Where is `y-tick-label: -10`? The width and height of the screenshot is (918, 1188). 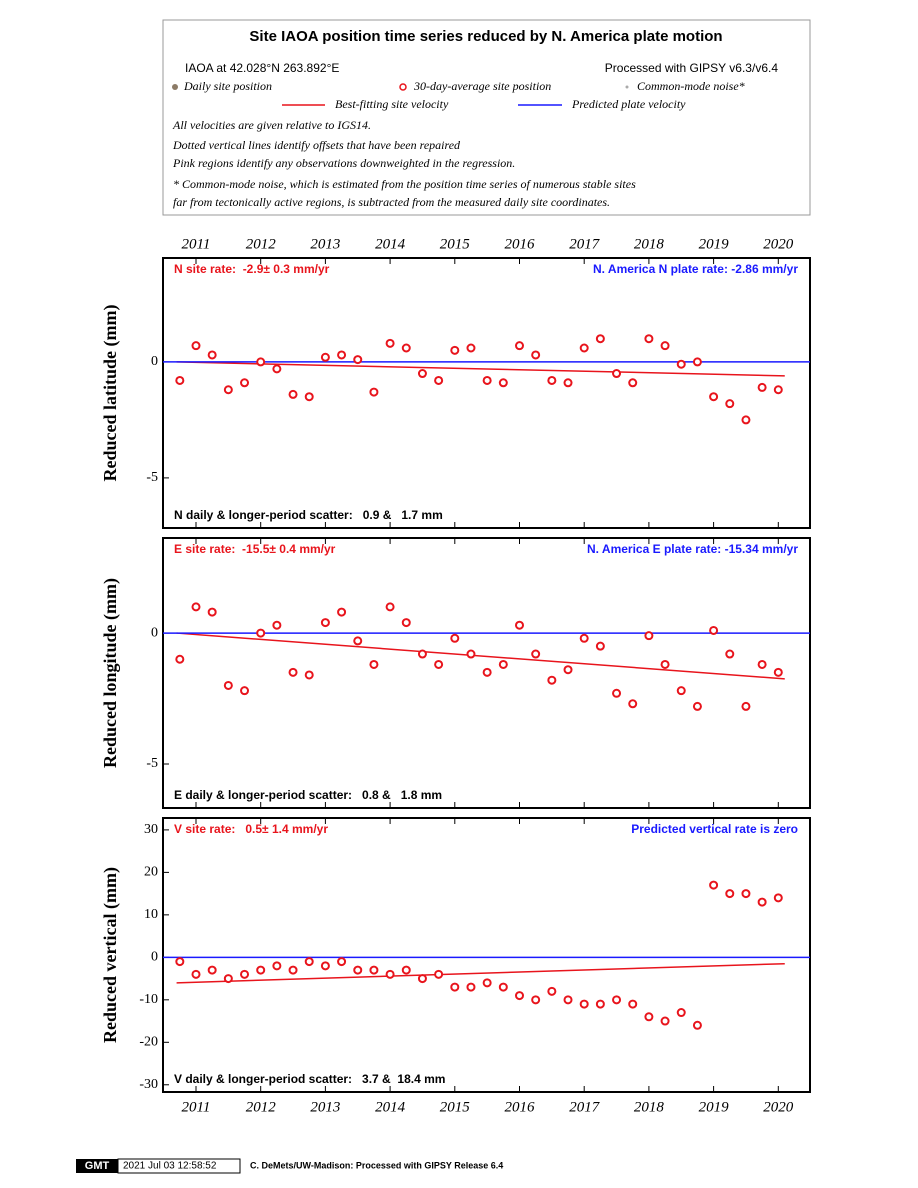
y-tick-label: -10 is located at coordinates (148, 999).